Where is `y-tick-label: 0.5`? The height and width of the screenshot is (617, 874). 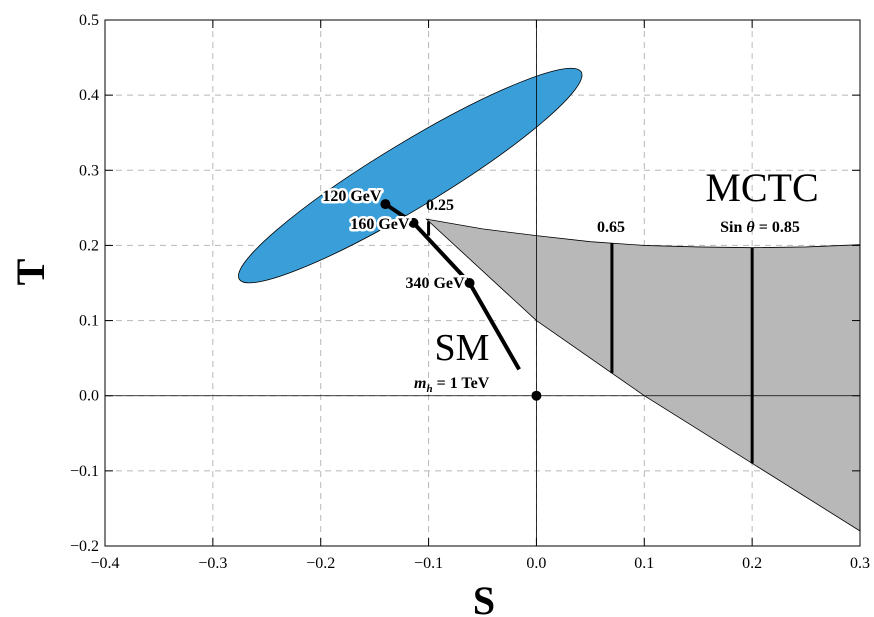 y-tick-label: 0.5 is located at coordinates (89, 20).